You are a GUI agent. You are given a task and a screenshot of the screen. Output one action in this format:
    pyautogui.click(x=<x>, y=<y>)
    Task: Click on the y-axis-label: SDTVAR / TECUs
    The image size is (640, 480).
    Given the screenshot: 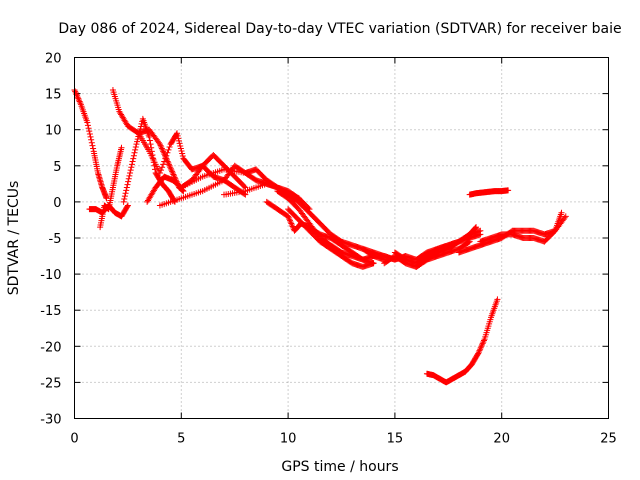 What is the action you would take?
    pyautogui.click(x=14, y=238)
    